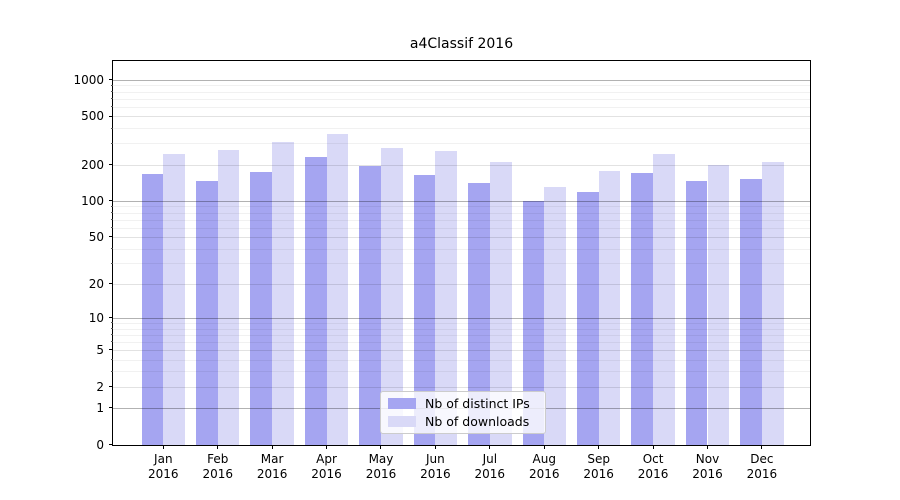 The height and width of the screenshot is (500, 900). I want to click on legend-item-distinct-ips: Nb of distinct IPs, so click(463, 403).